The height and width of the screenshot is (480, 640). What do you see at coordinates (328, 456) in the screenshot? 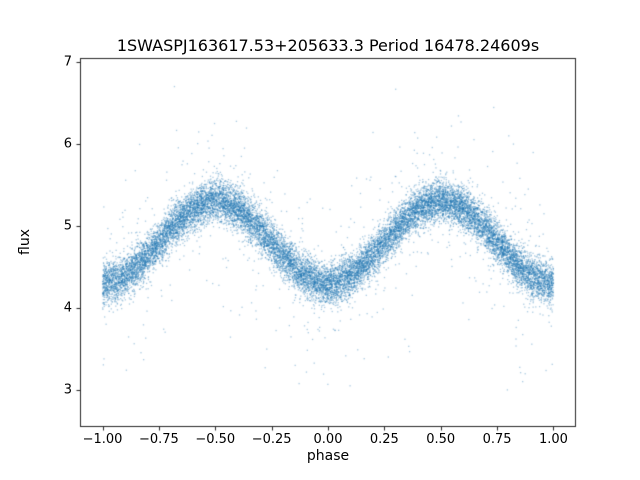
I see `x-axis-label: phase` at bounding box center [328, 456].